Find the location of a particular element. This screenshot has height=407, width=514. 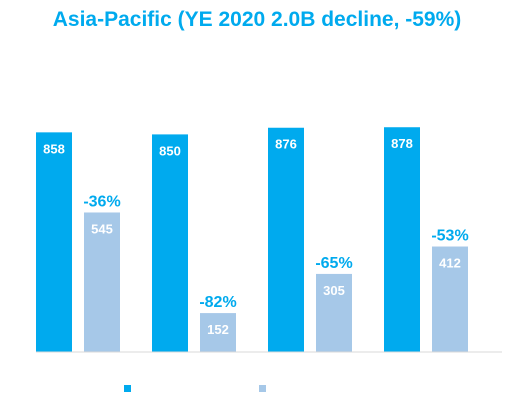

change-label-group-2: -82% is located at coordinates (217, 302).